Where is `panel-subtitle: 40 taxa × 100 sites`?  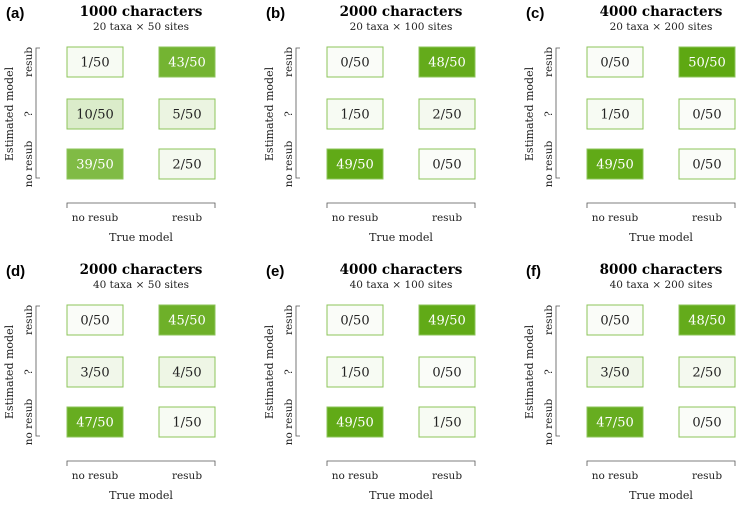 panel-subtitle: 40 taxa × 100 sites is located at coordinates (401, 285).